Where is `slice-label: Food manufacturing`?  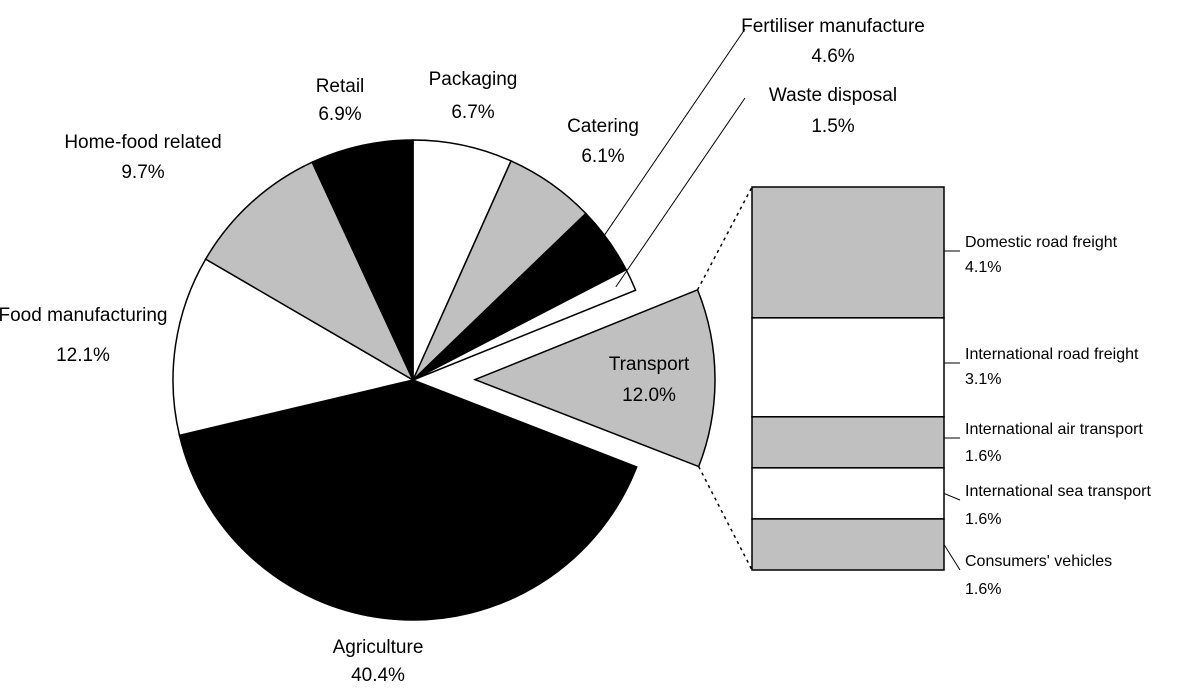
slice-label: Food manufacturing is located at coordinates (84, 315).